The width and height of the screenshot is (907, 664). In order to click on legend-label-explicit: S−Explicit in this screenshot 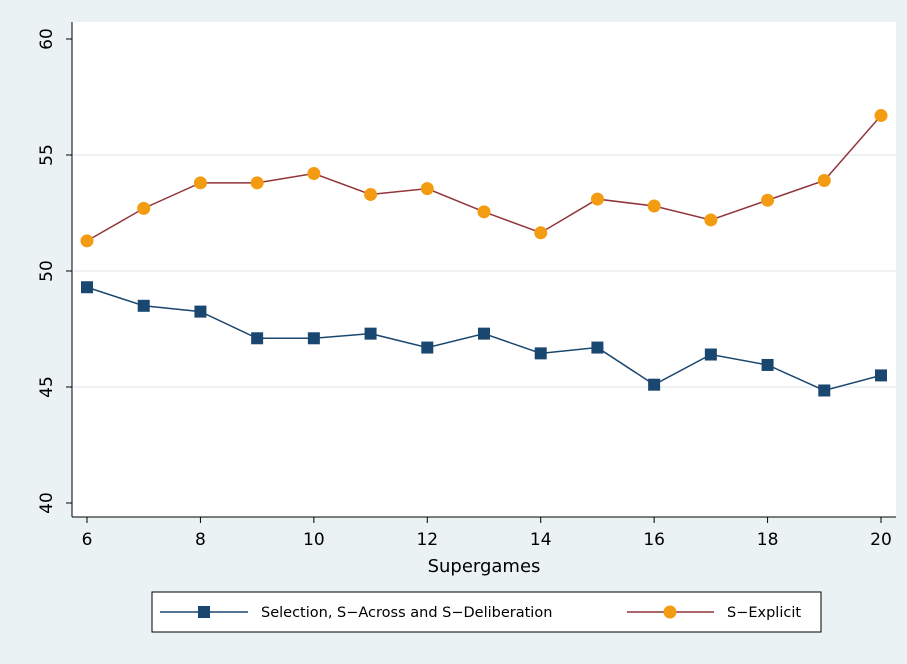, I will do `click(764, 613)`.